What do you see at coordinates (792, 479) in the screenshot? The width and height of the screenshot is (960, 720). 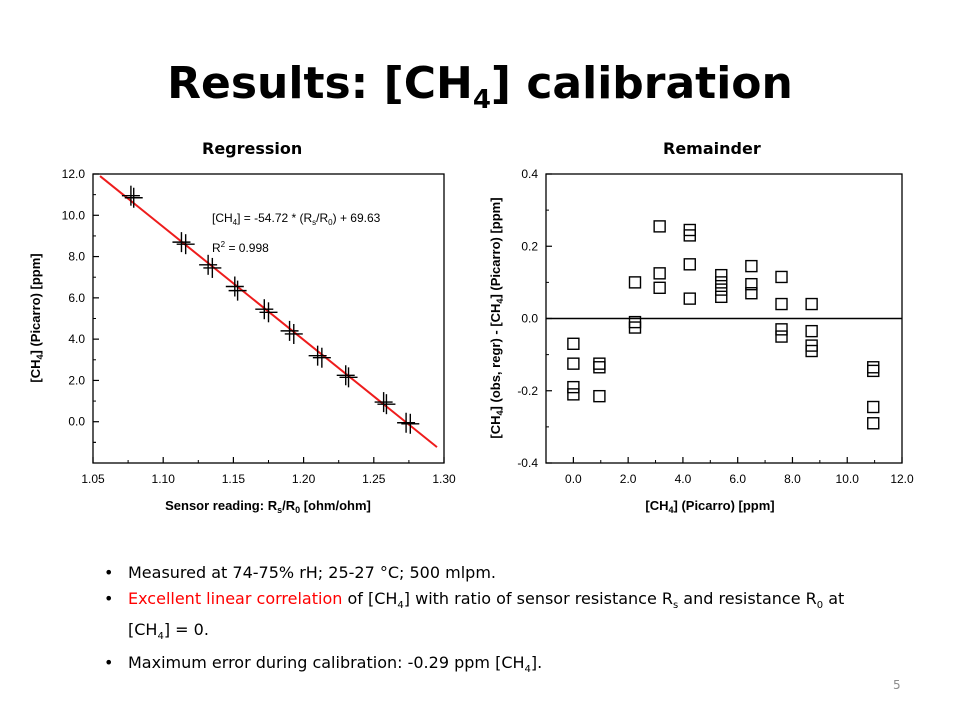 I see `x-tick-label: 8.0` at bounding box center [792, 479].